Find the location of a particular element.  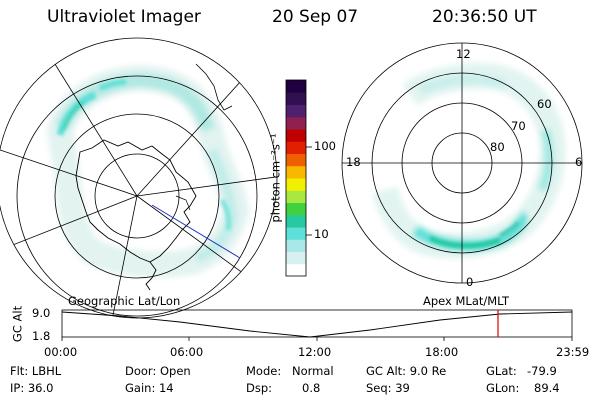

seq-info: Seq: 39 is located at coordinates (388, 388).